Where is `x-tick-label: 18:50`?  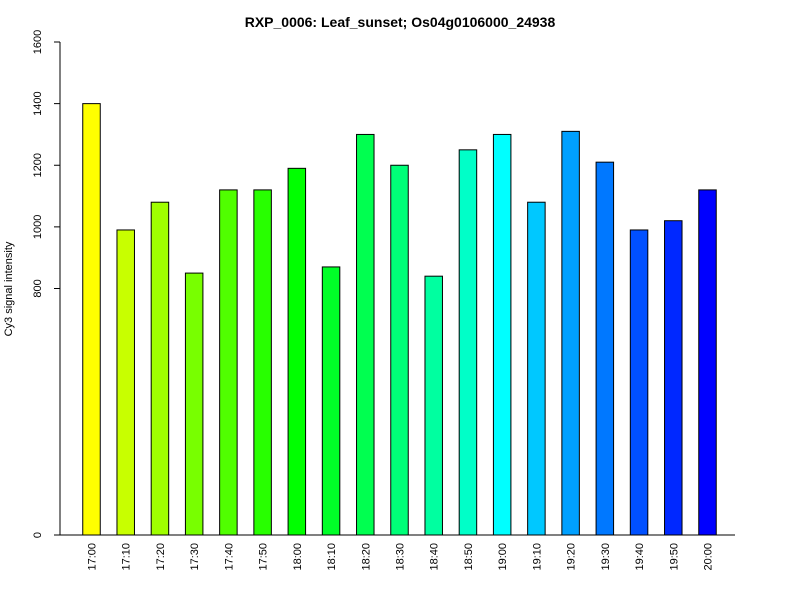 x-tick-label: 18:50 is located at coordinates (469, 557).